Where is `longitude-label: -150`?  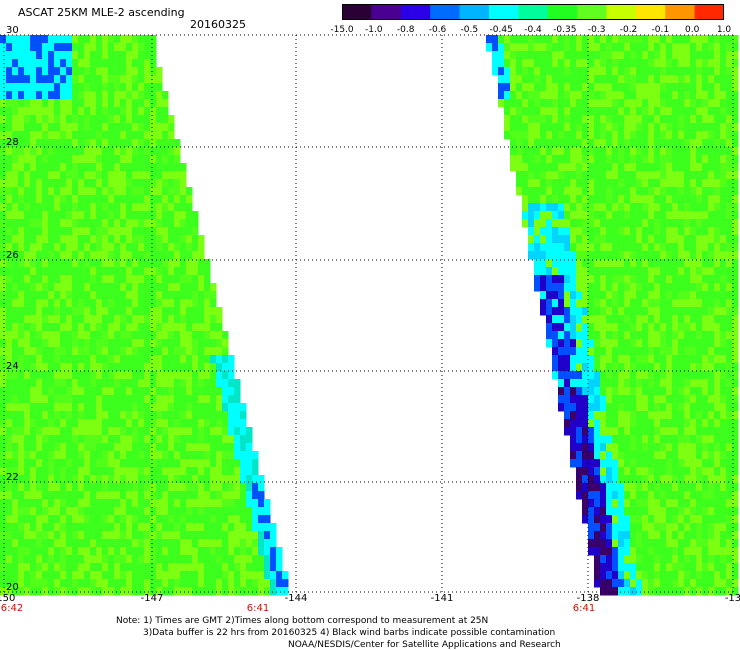 longitude-label: -150 is located at coordinates (7, 598).